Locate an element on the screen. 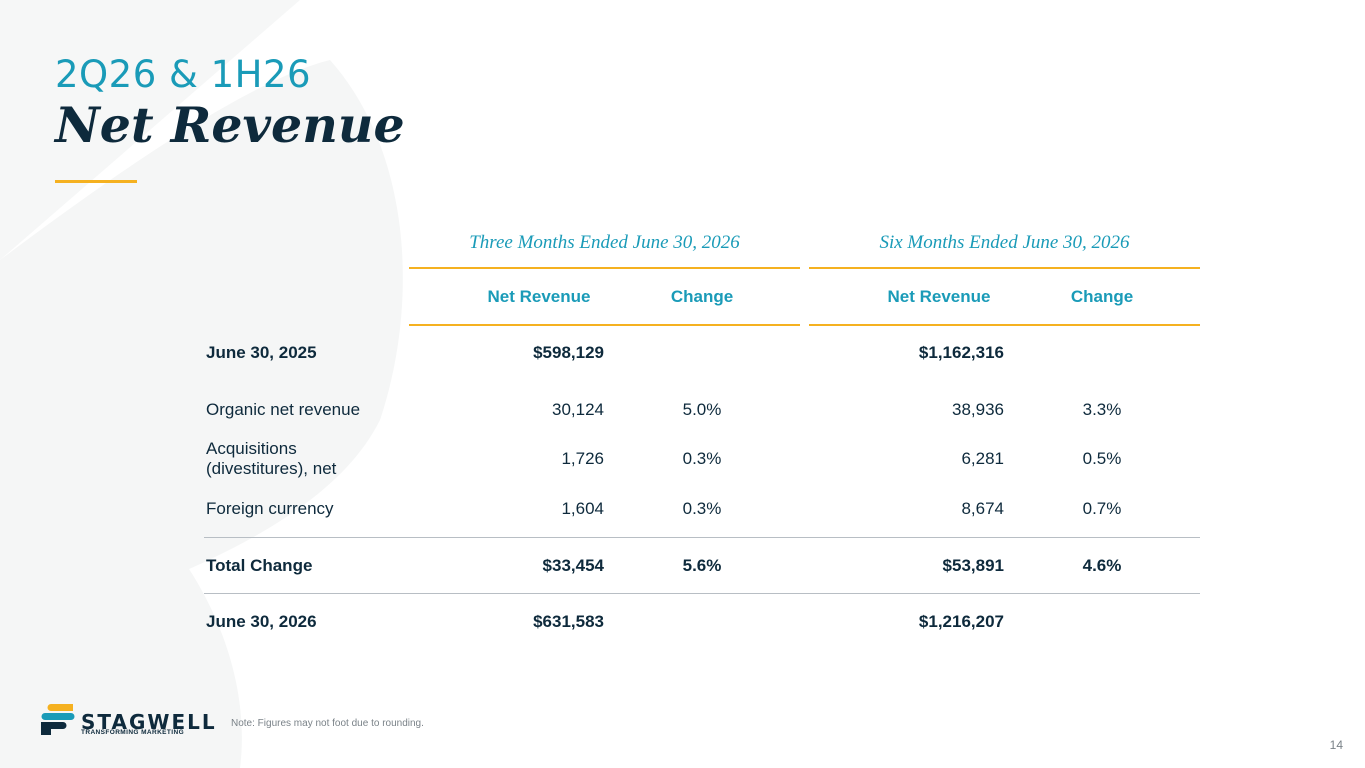  column-header-change-3m: Change is located at coordinates (702, 296).